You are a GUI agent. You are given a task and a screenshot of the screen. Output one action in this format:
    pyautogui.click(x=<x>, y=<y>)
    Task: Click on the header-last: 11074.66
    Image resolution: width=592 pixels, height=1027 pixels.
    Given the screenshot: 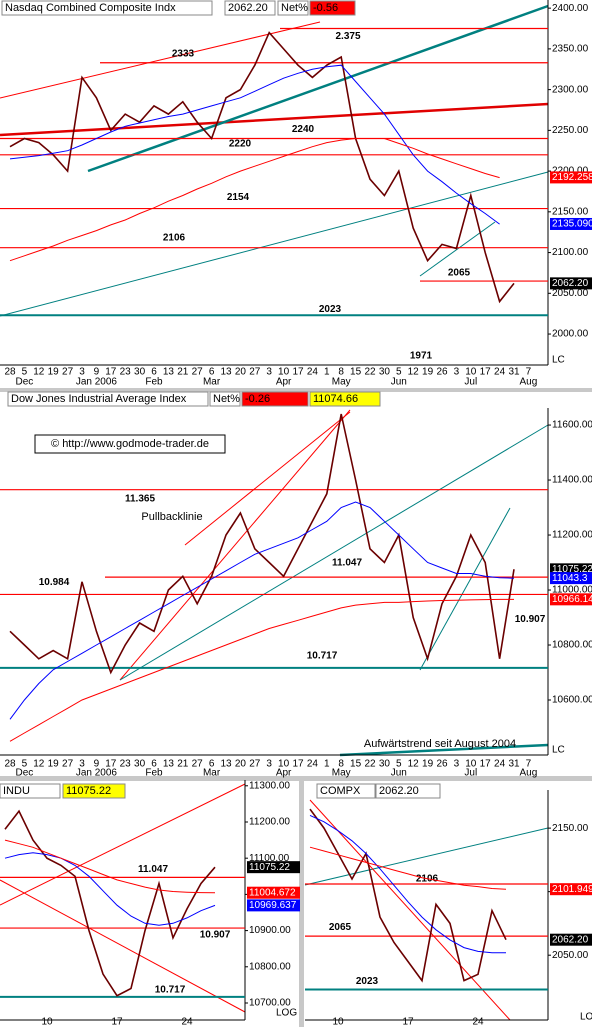 What is the action you would take?
    pyautogui.click(x=335, y=399)
    